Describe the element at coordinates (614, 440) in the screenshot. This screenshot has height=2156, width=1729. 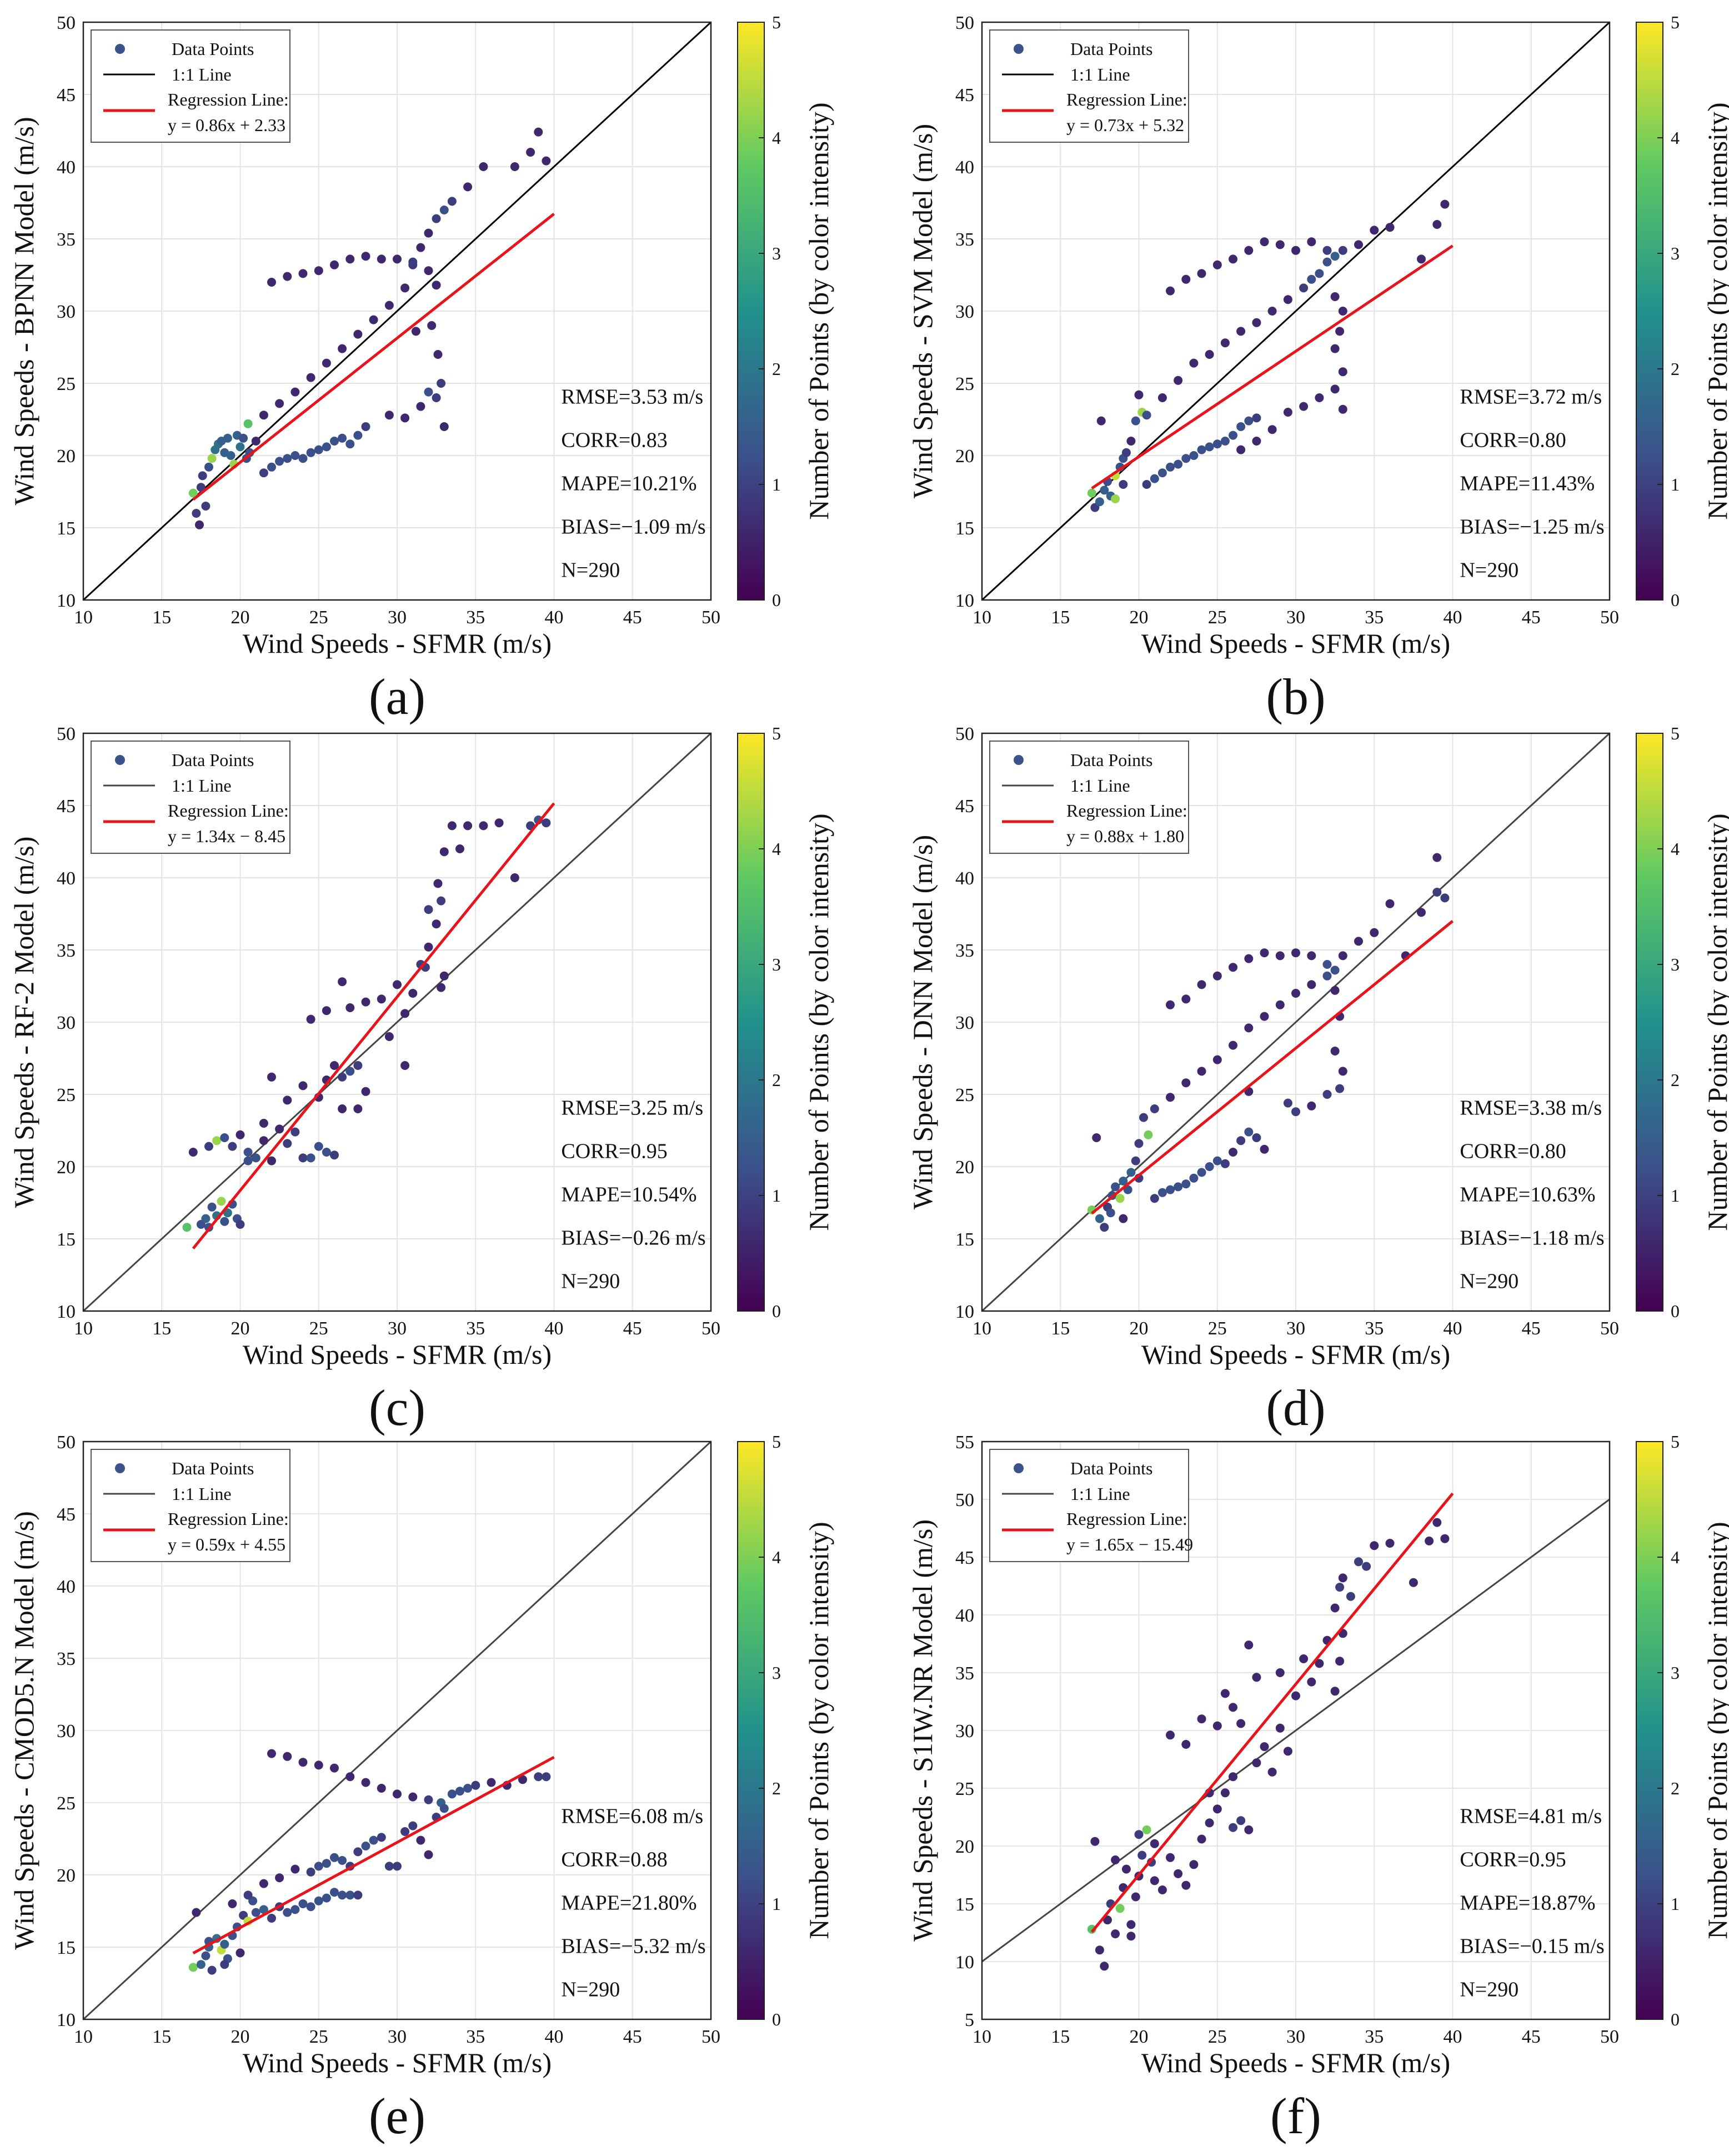
I see `stat-text: CORR=0.83` at that location.